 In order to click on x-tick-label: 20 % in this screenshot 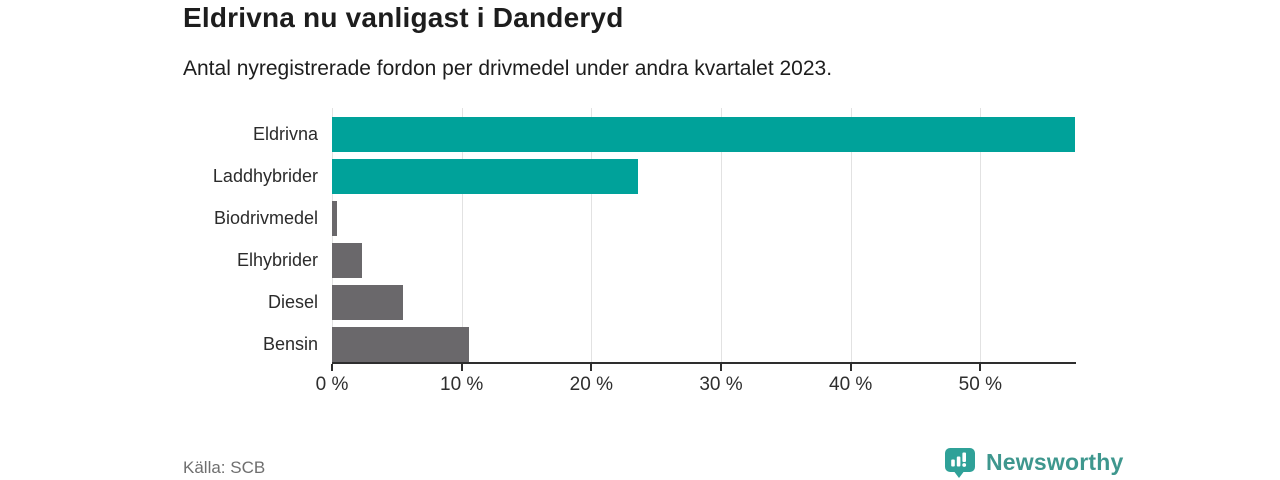, I will do `click(591, 384)`.